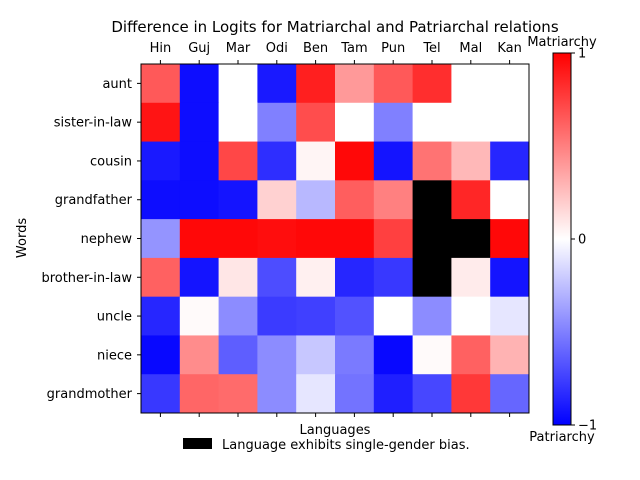 This screenshot has height=480, width=640. I want to click on column-label: Odi, so click(277, 48).